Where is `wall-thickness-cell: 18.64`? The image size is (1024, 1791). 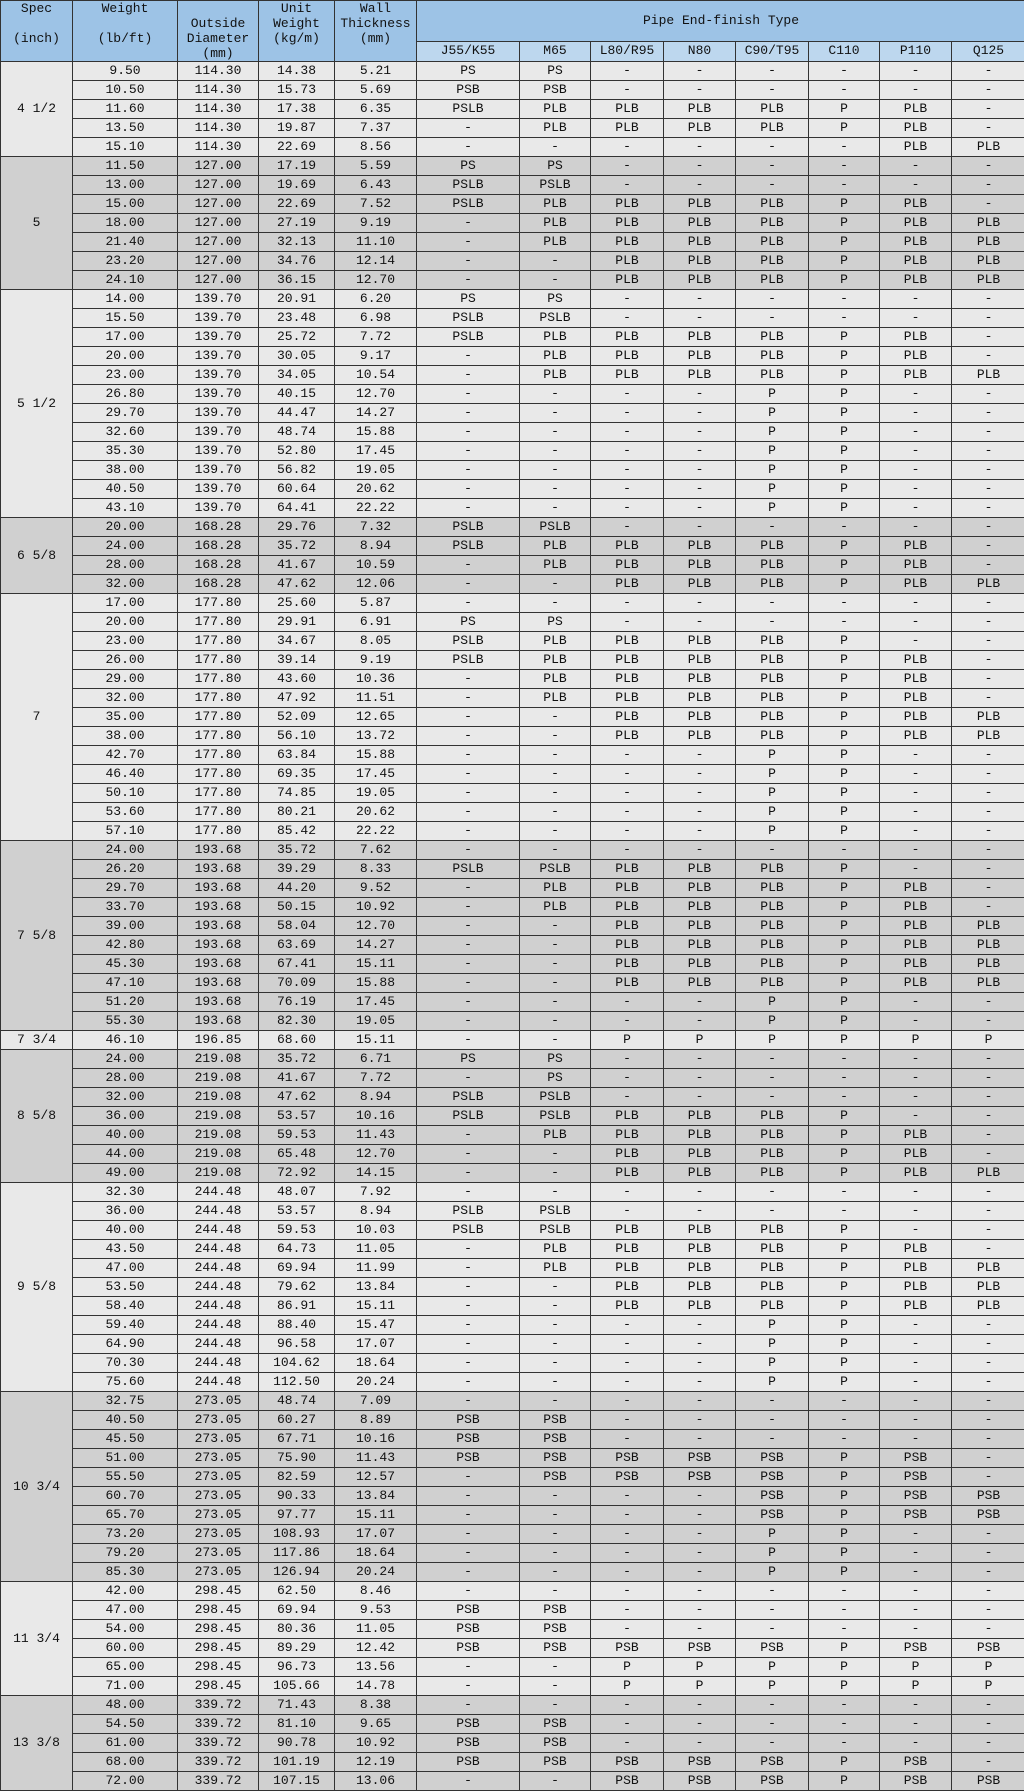
wall-thickness-cell: 18.64 is located at coordinates (376, 1553).